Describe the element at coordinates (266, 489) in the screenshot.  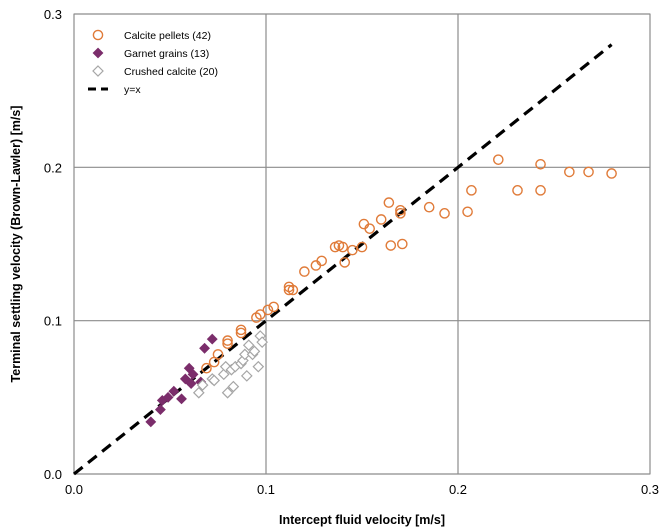
I see `x-tick-label: 0.1` at that location.